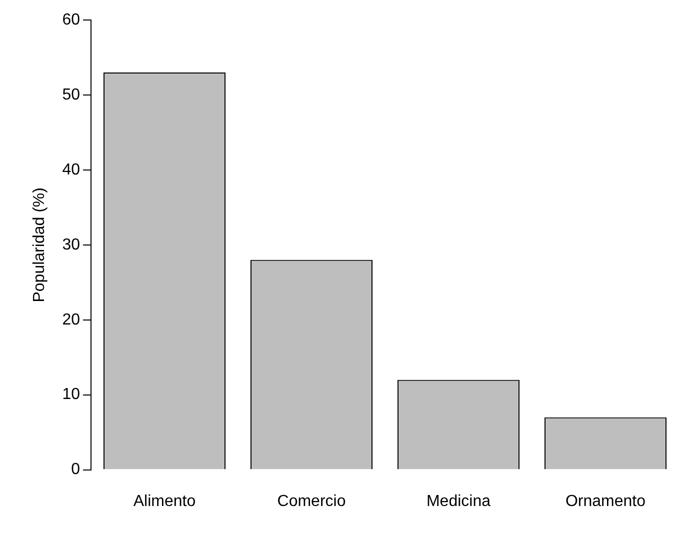  I want to click on y-tick-label: 10, so click(71, 395).